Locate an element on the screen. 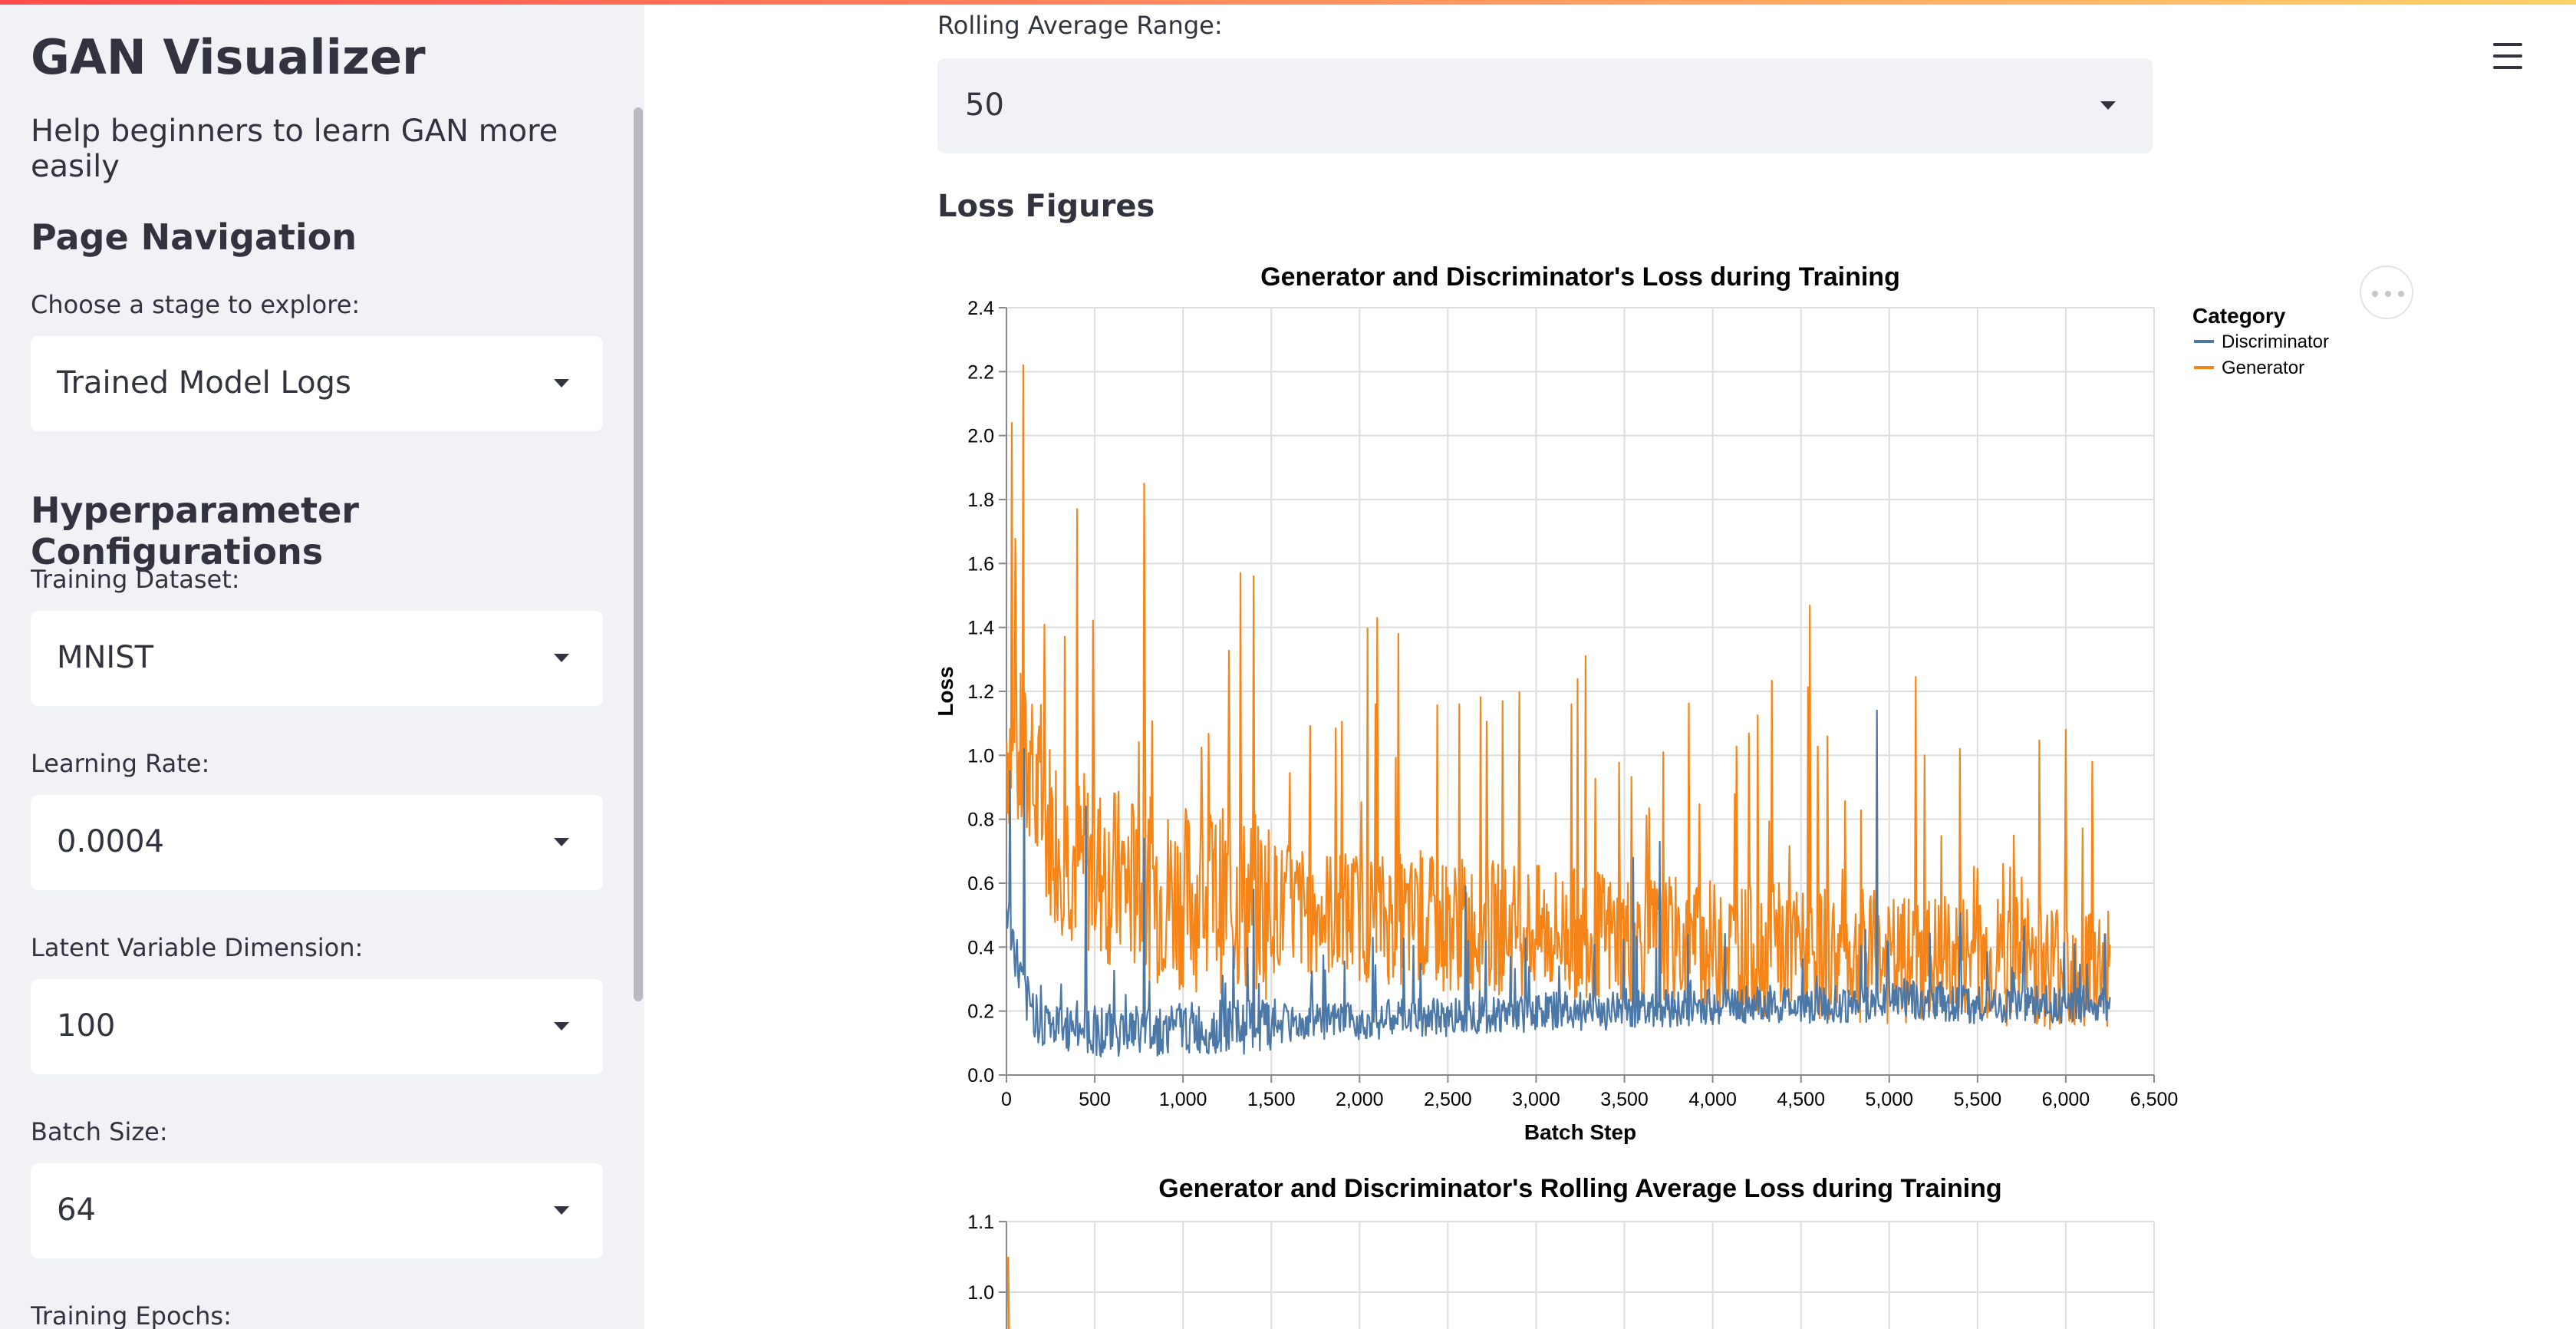 This screenshot has height=1329, width=2576. y-tick-label: 0.6 is located at coordinates (980, 884).